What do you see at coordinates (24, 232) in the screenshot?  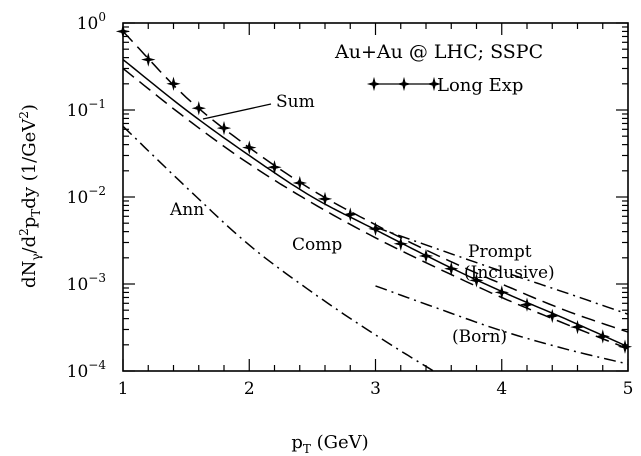 I see `y-label-b-sup: 2` at bounding box center [24, 232].